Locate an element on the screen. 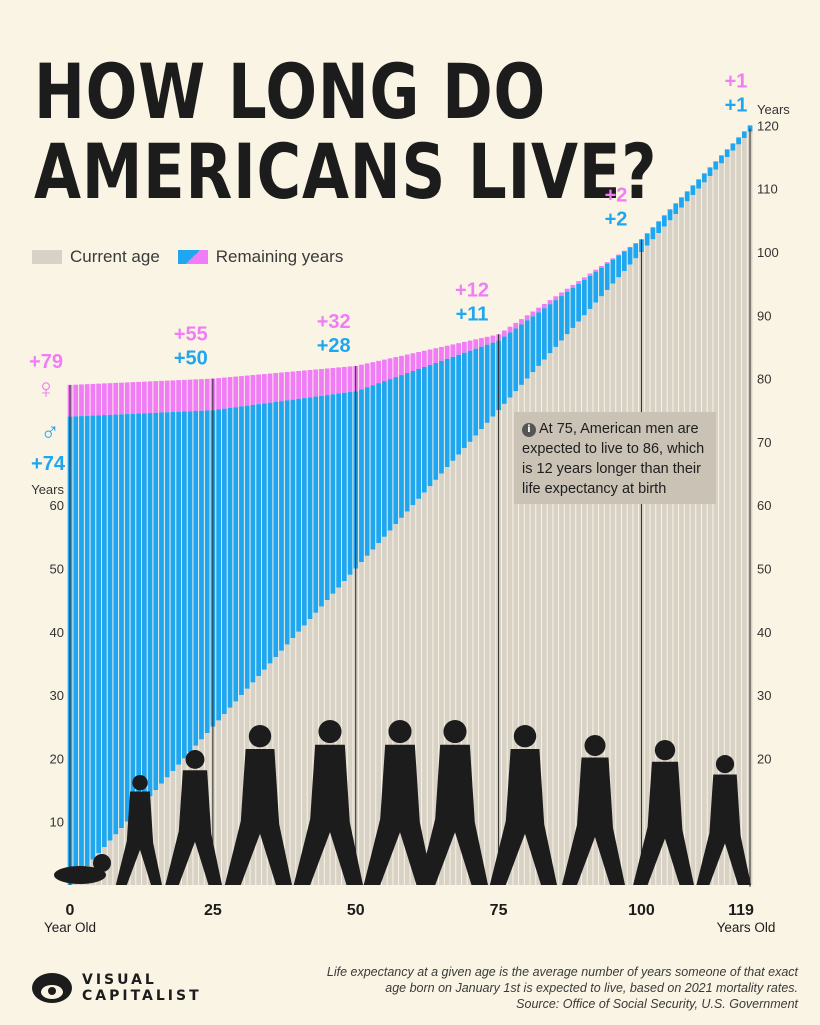  logo-mark-icon is located at coordinates (52, 988).